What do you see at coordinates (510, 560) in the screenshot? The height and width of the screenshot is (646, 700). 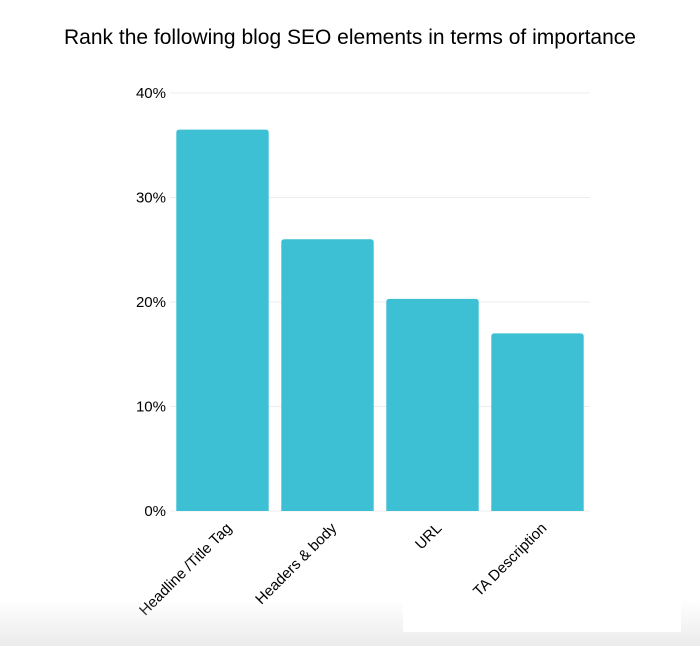 I see `x-tick-label: TA Description` at bounding box center [510, 560].